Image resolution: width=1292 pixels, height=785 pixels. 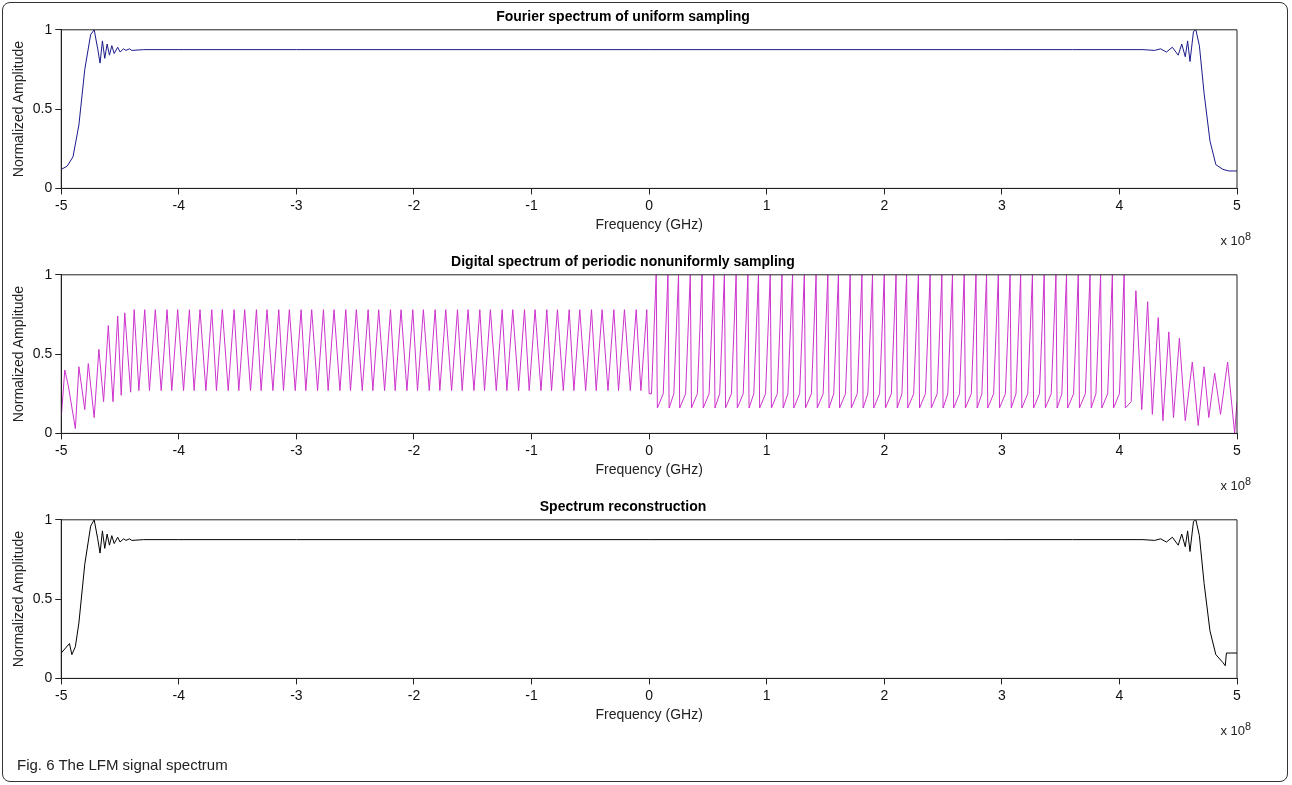 What do you see at coordinates (623, 506) in the screenshot?
I see `chart-title: Spectrum reconstruction` at bounding box center [623, 506].